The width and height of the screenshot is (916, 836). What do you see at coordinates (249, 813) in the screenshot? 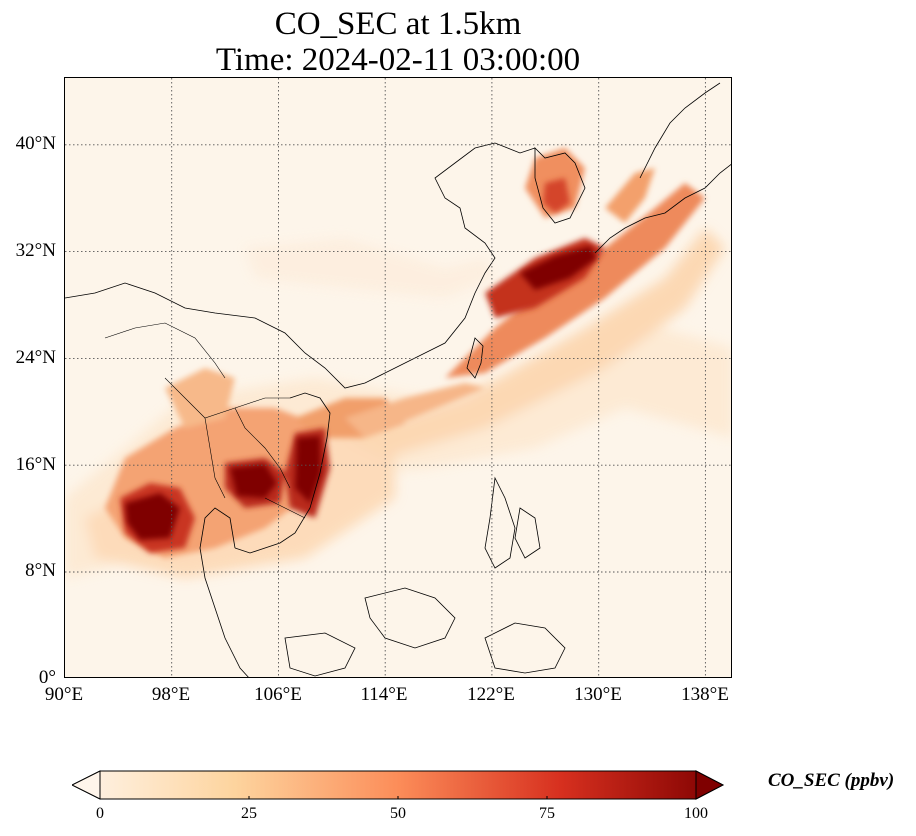
I see `colorbar-tick-label: 25` at bounding box center [249, 813].